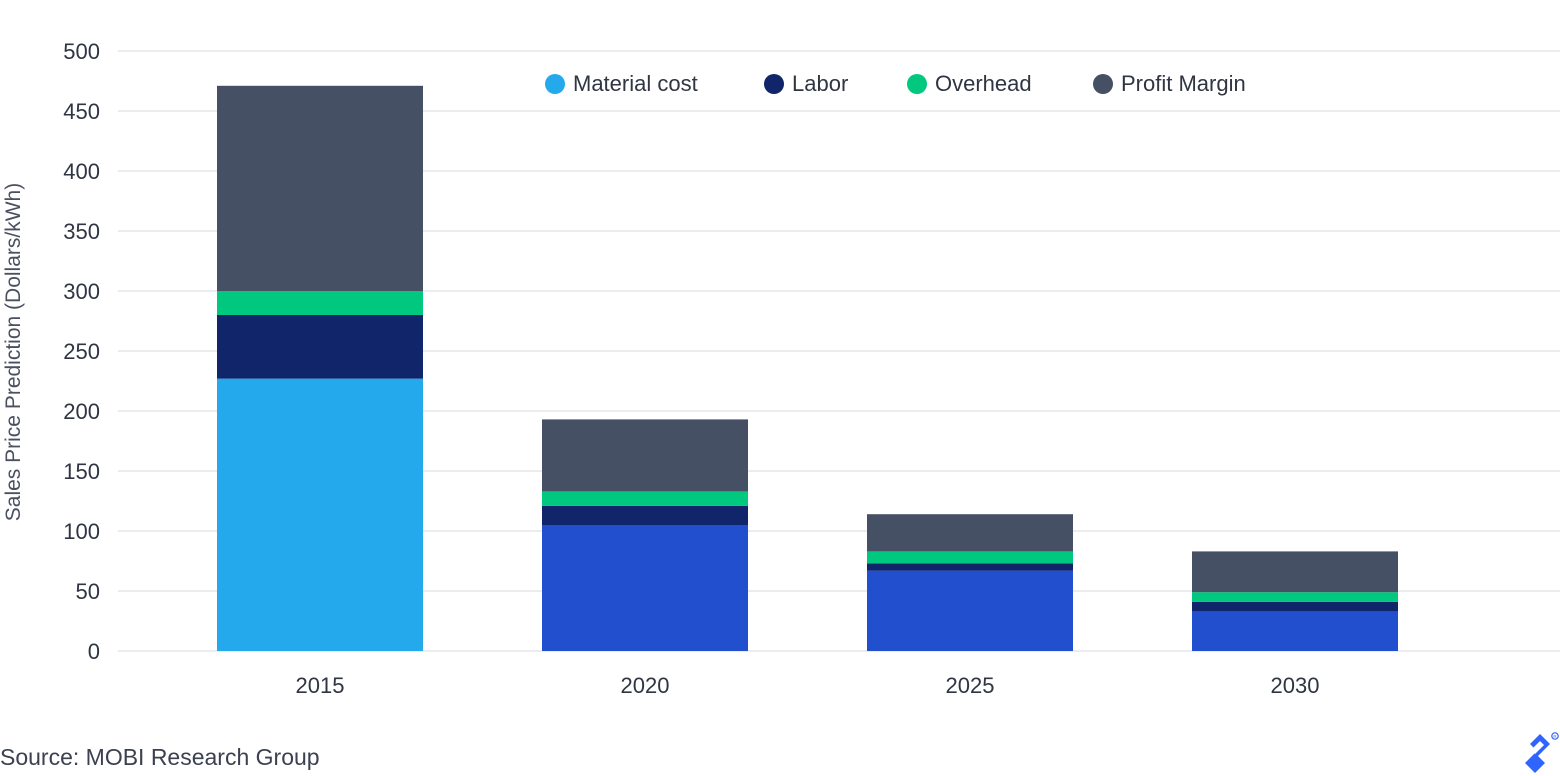 This screenshot has width=1560, height=776. Describe the element at coordinates (970, 557) in the screenshot. I see `bar-2025-overhead` at that location.